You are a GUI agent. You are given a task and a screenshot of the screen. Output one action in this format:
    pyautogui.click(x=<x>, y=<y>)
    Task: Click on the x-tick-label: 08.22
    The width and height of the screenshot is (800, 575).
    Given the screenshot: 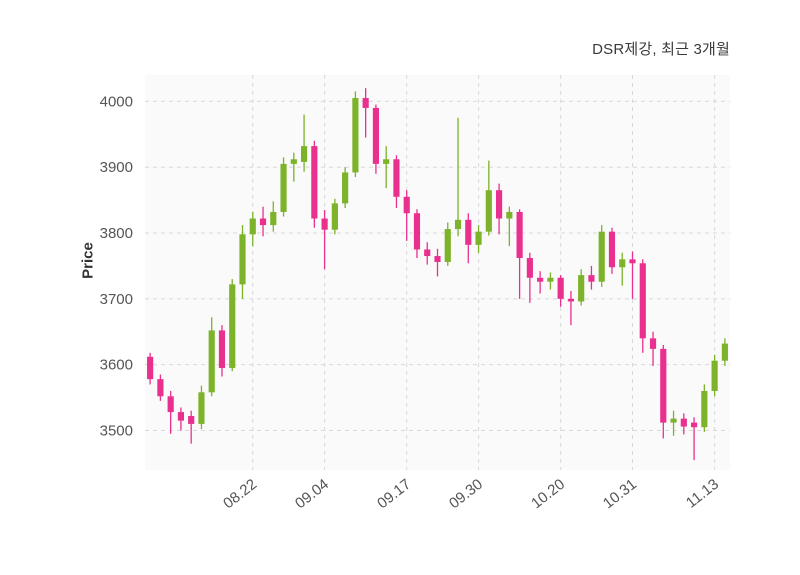 What is the action you would take?
    pyautogui.click(x=240, y=494)
    